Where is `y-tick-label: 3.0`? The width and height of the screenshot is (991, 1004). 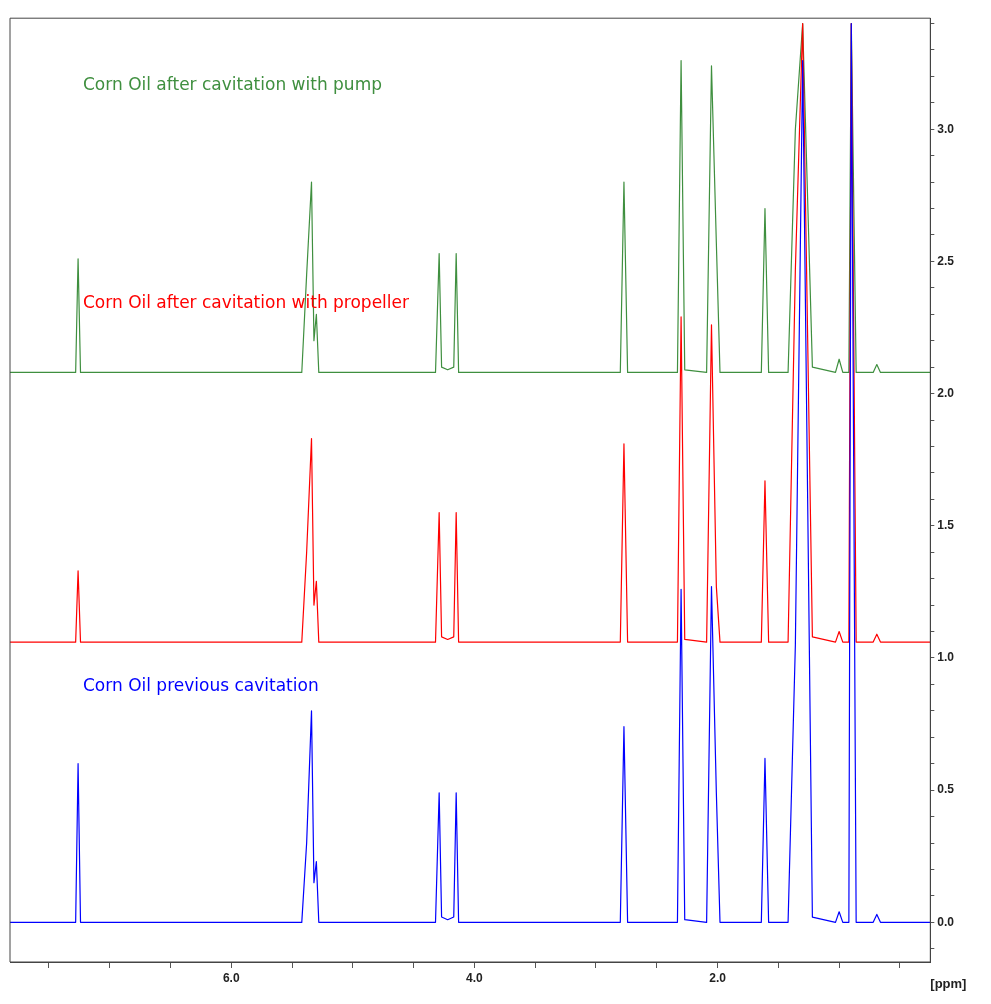
y-tick-label: 3.0 is located at coordinates (946, 128).